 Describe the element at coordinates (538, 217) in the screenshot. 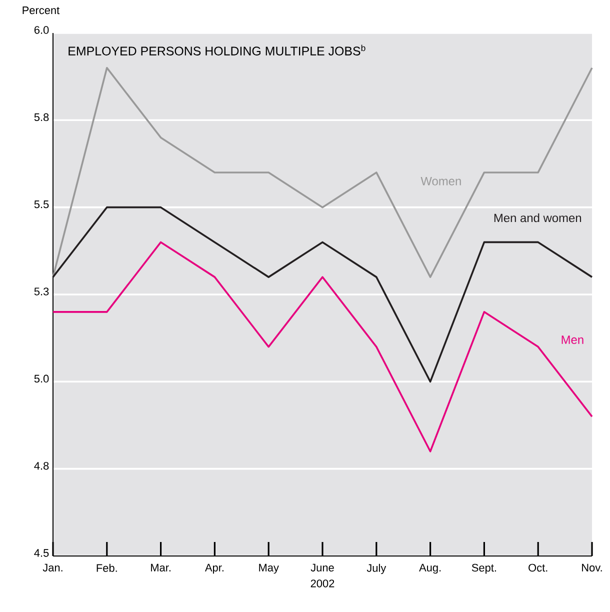

I see `series-label: Men and women` at that location.